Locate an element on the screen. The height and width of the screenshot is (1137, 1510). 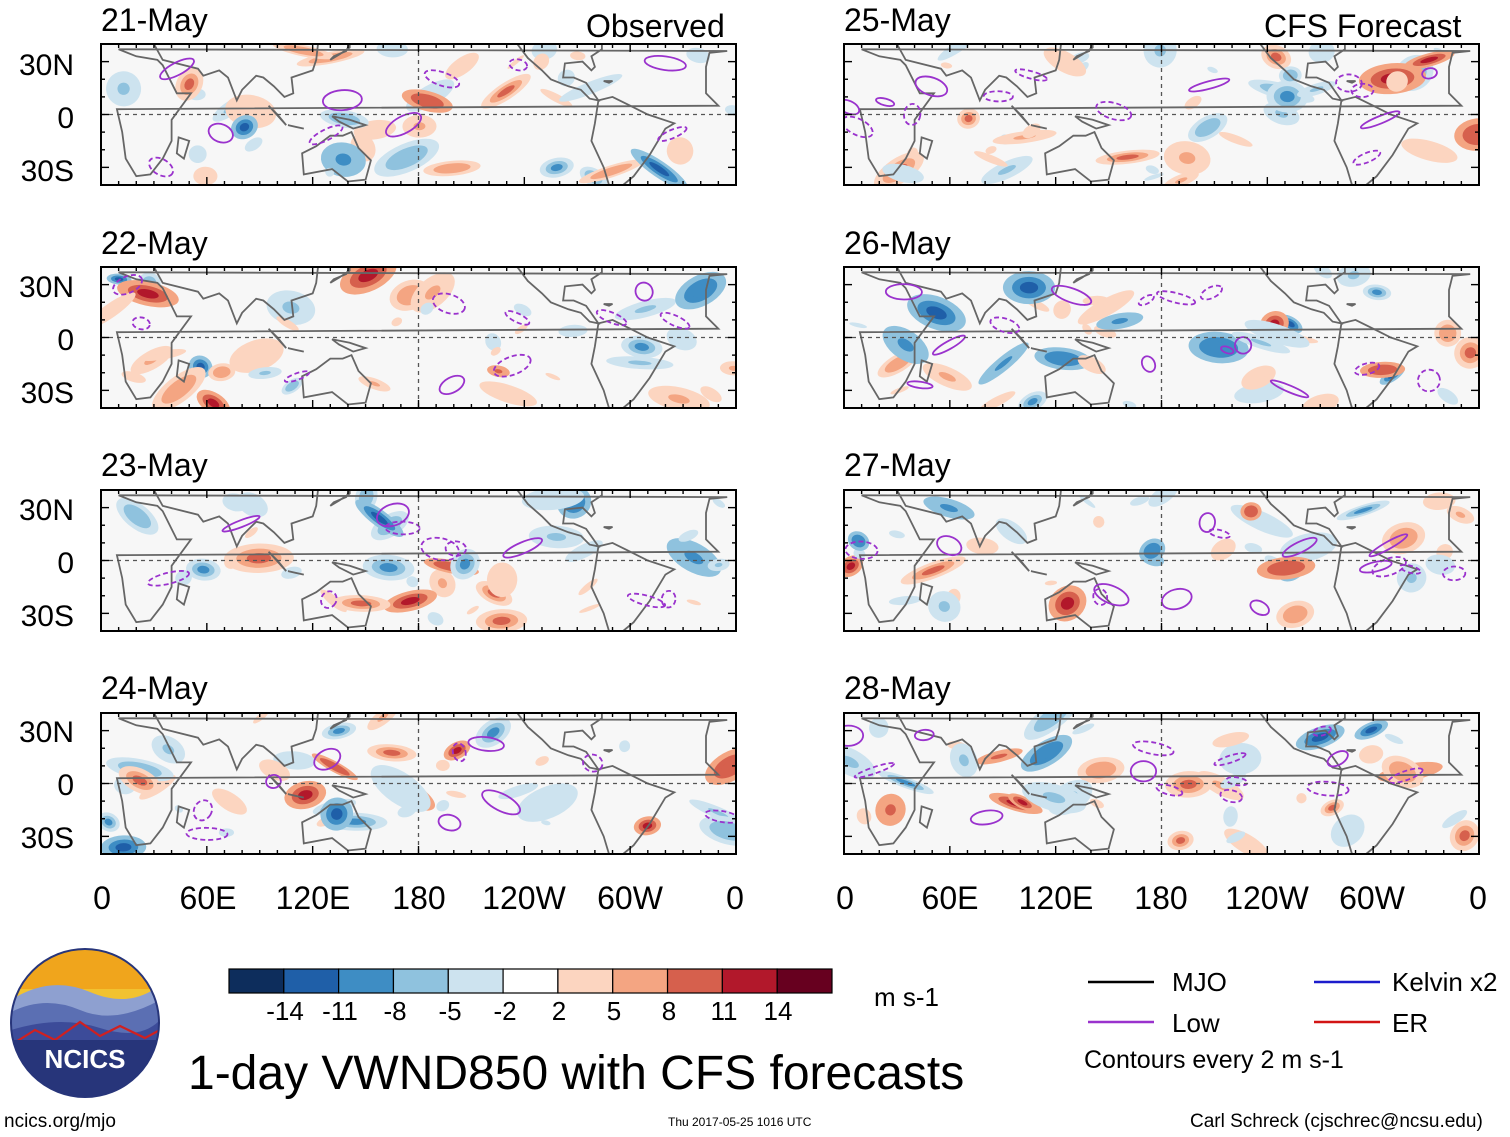
lon-tick-label: 0 is located at coordinates (845, 898).